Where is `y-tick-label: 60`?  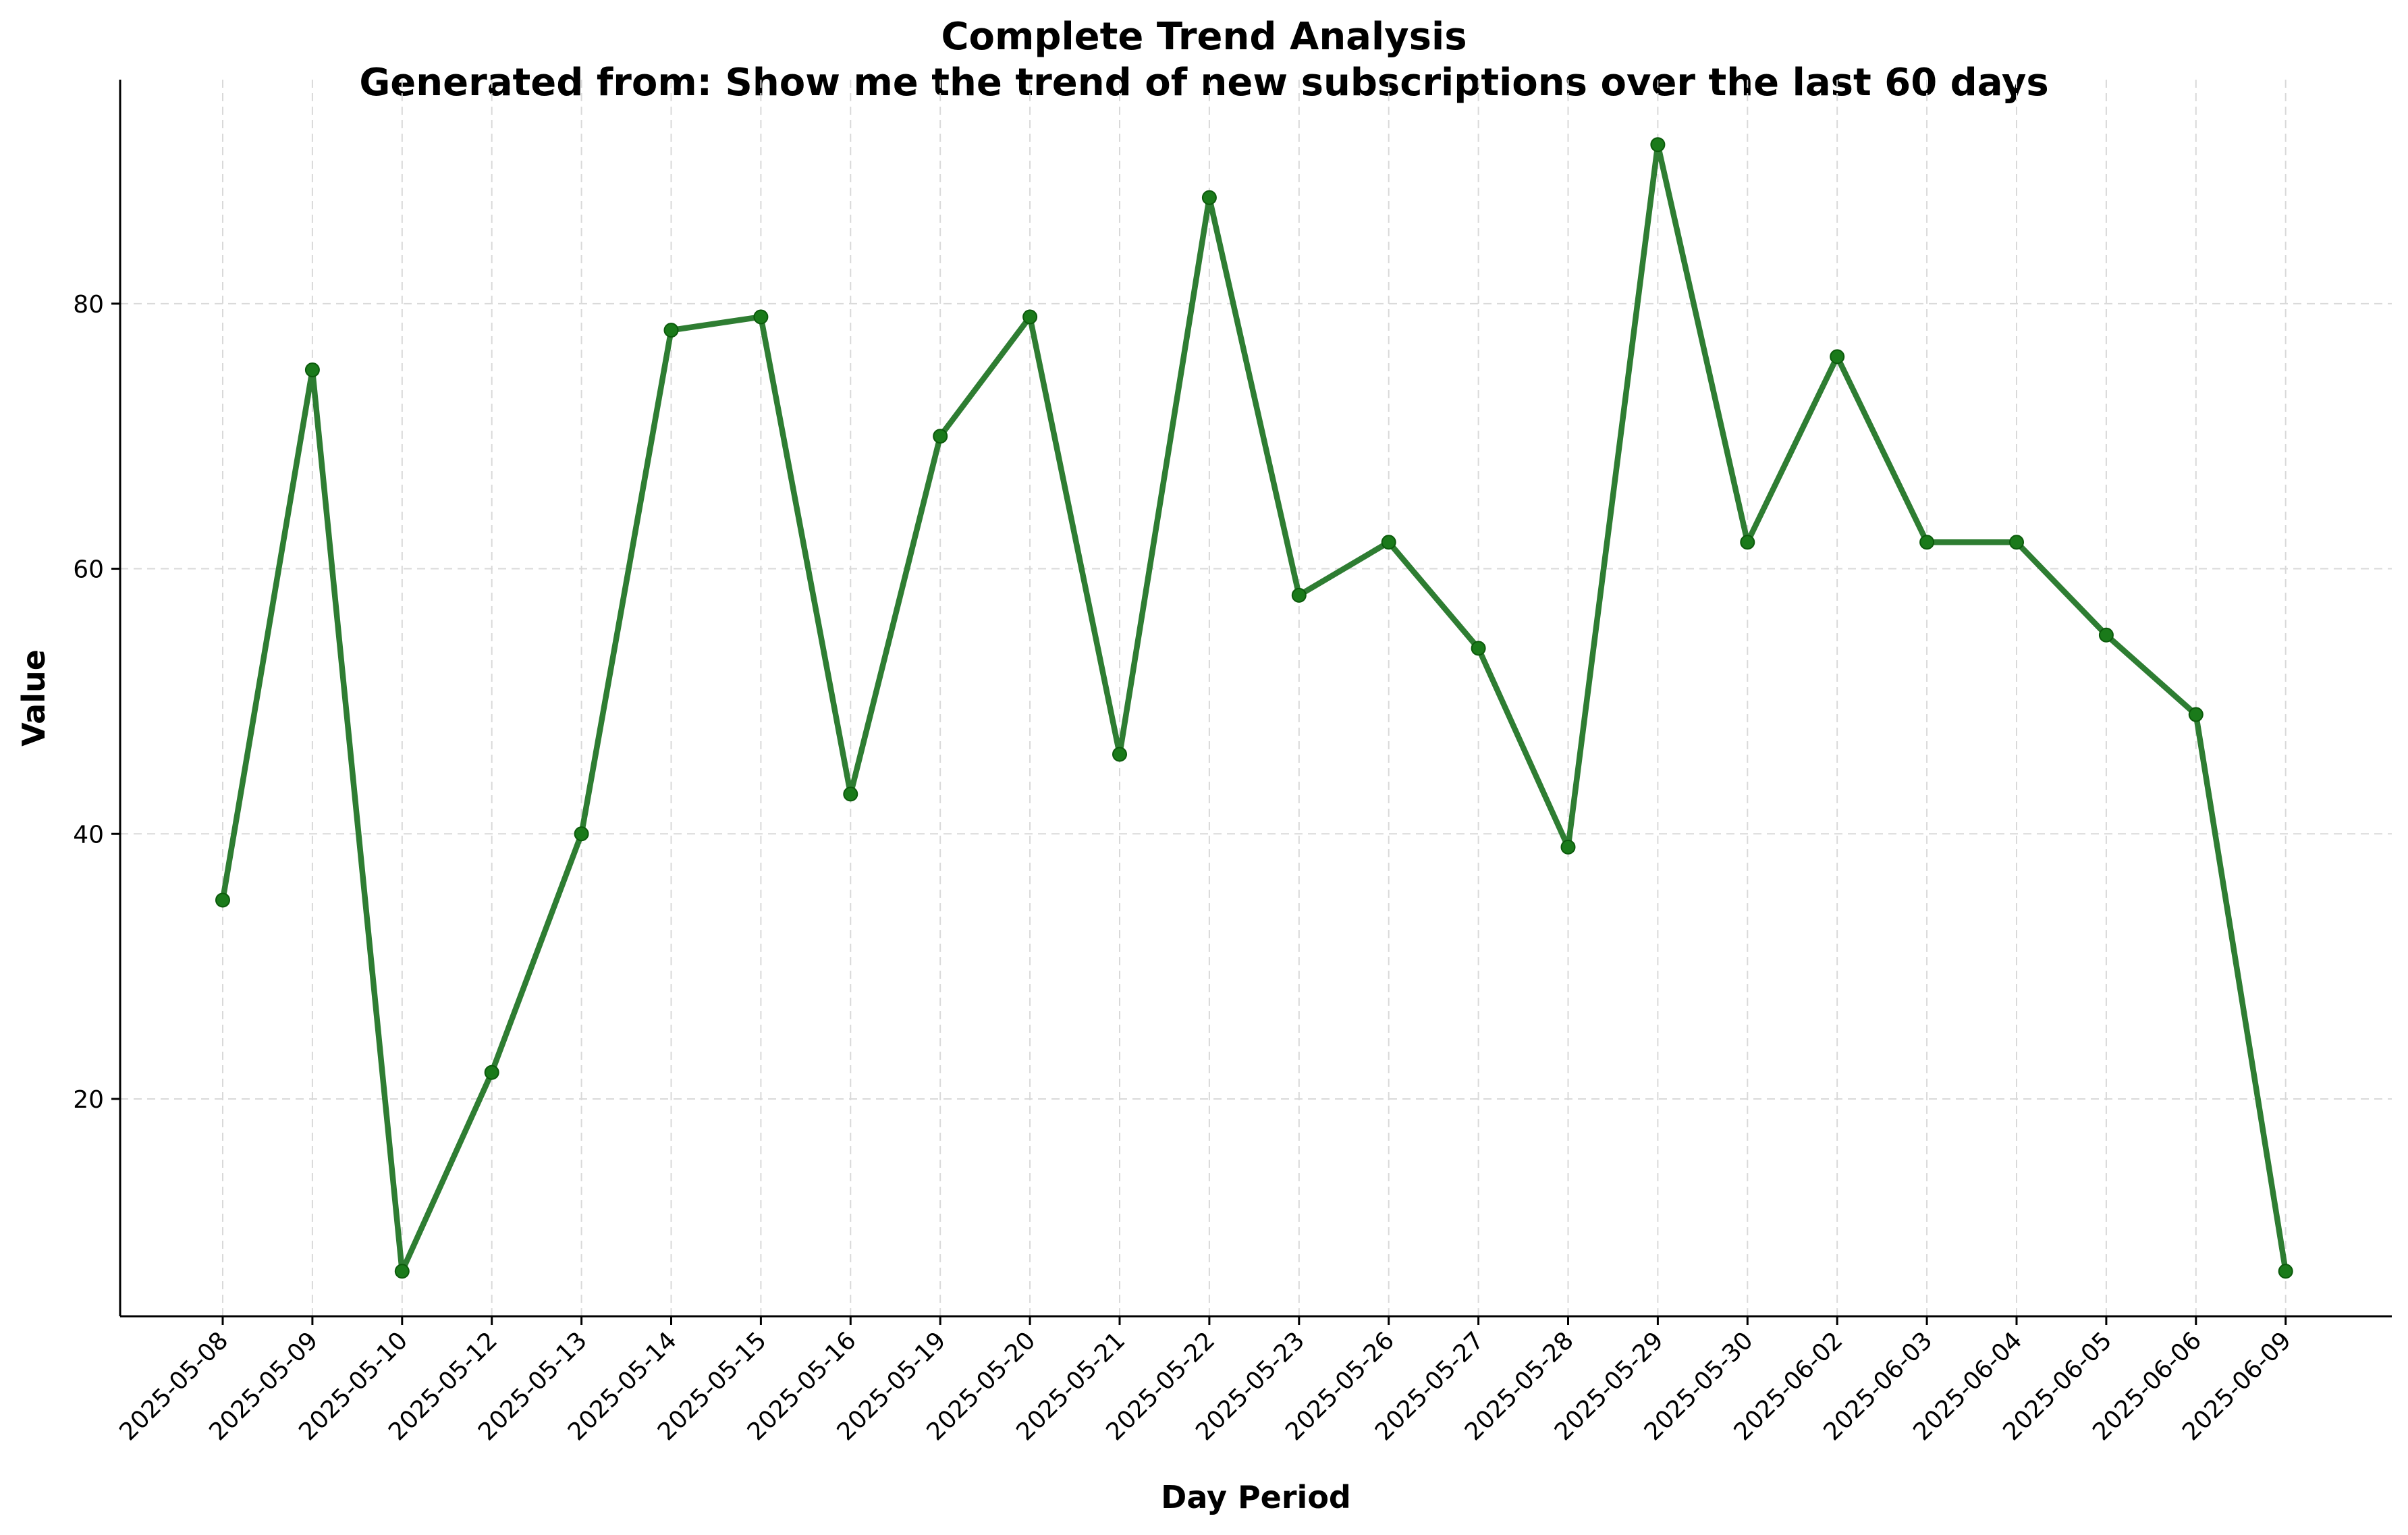
y-tick-label: 60 is located at coordinates (88, 570).